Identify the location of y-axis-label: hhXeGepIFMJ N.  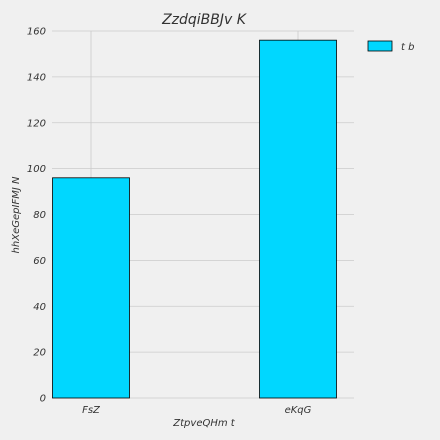
(16, 214).